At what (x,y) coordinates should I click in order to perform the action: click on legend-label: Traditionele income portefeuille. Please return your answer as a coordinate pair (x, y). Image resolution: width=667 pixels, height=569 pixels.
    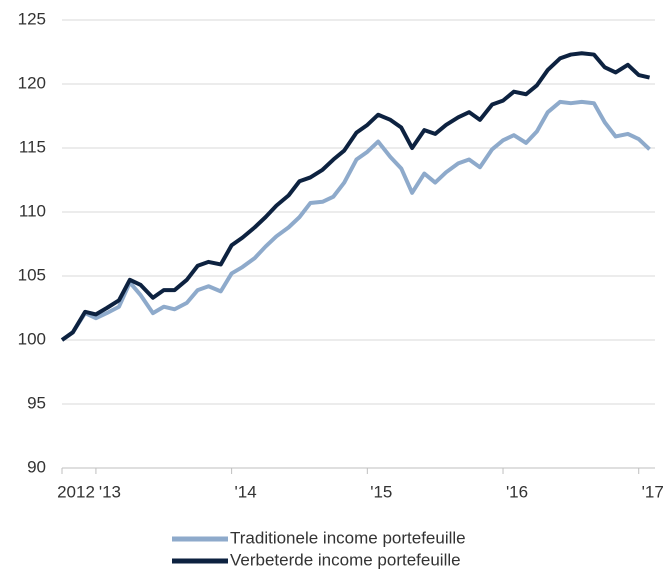
    Looking at the image, I should click on (348, 537).